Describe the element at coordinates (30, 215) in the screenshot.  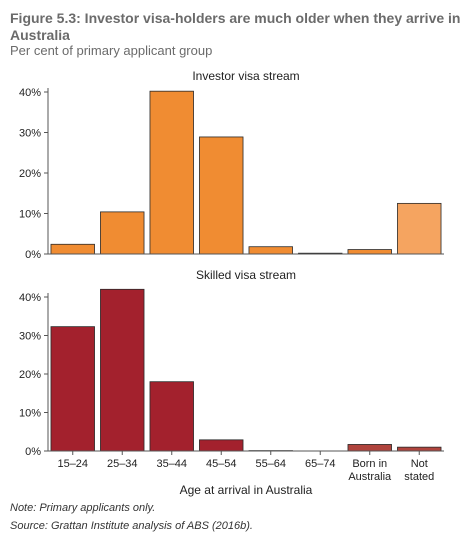
I see `investor-y-tick-label: 10%` at that location.